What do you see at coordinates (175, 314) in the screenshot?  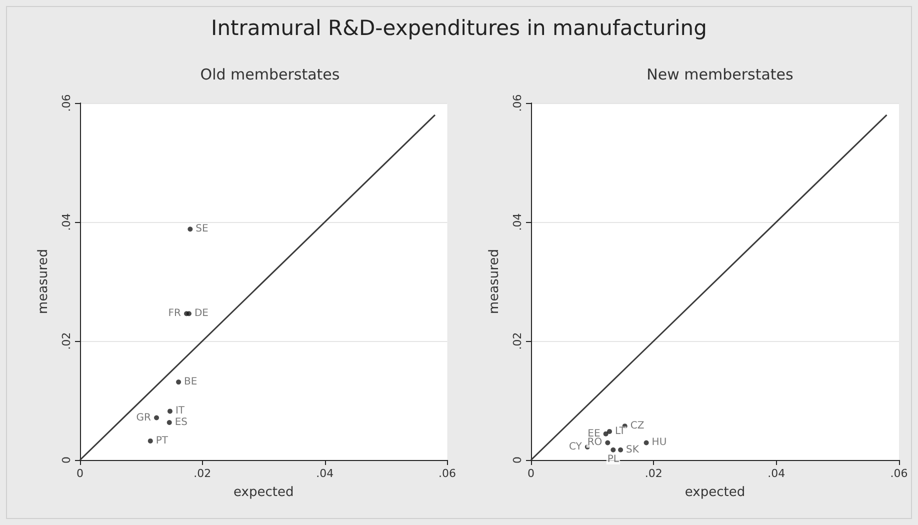 I see `series-label: FR` at bounding box center [175, 314].